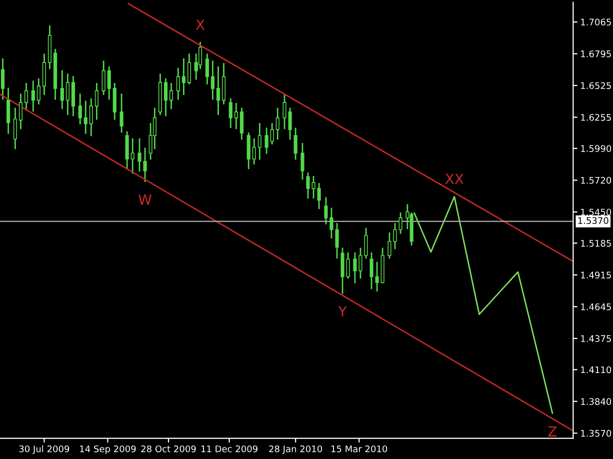 This screenshot has width=613, height=459. I want to click on x-tick-label: 11 Dec 2009, so click(229, 448).